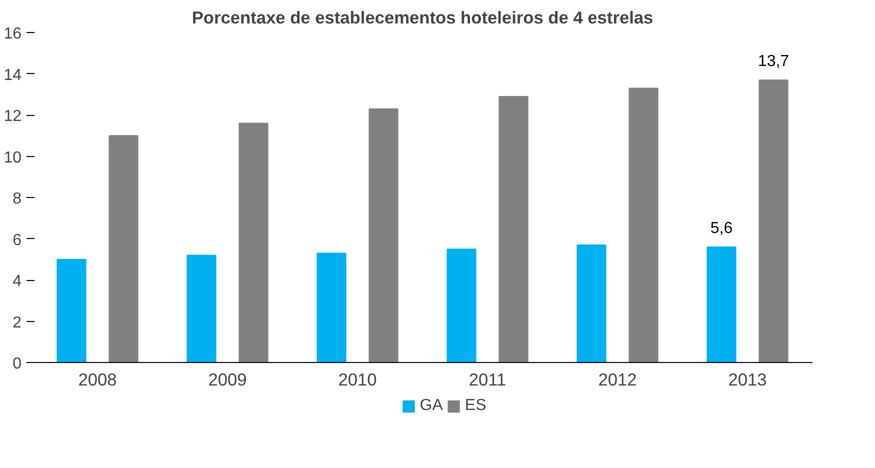  I want to click on y-tick-label: 14, so click(13, 75).